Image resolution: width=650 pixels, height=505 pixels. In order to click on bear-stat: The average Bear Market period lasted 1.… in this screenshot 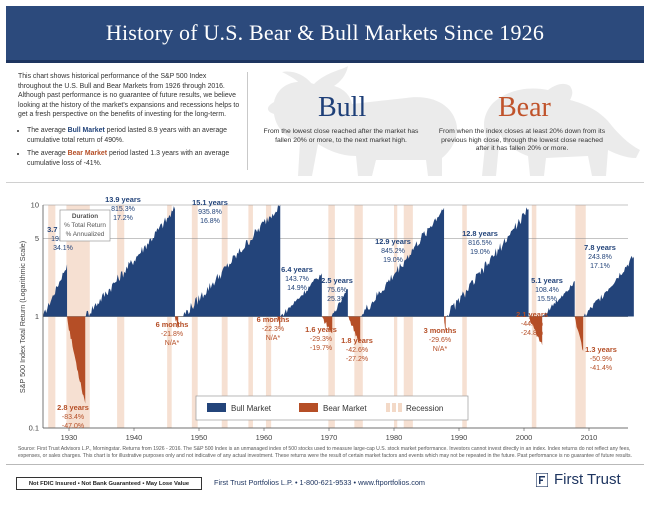, I will do `click(133, 158)`.